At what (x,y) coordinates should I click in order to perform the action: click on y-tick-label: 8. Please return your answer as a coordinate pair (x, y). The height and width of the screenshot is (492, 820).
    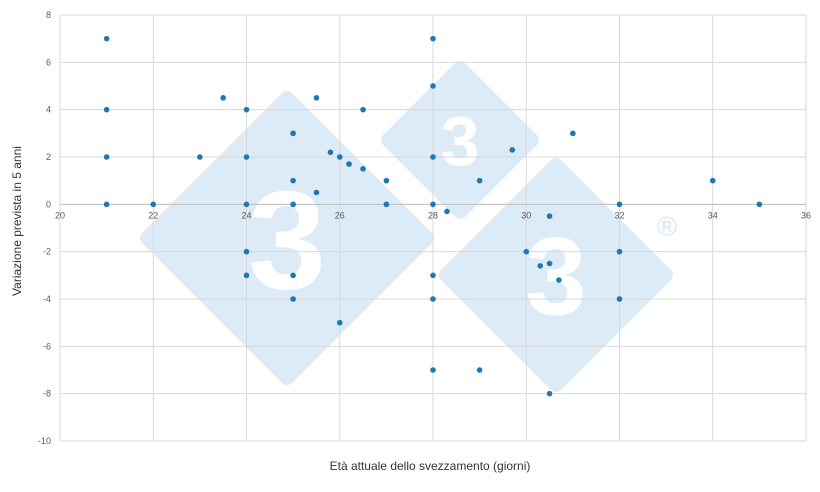
    Looking at the image, I should click on (48, 15).